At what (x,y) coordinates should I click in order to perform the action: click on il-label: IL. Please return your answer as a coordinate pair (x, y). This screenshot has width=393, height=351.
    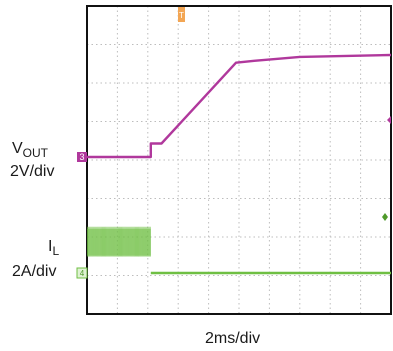
    Looking at the image, I should click on (53, 249).